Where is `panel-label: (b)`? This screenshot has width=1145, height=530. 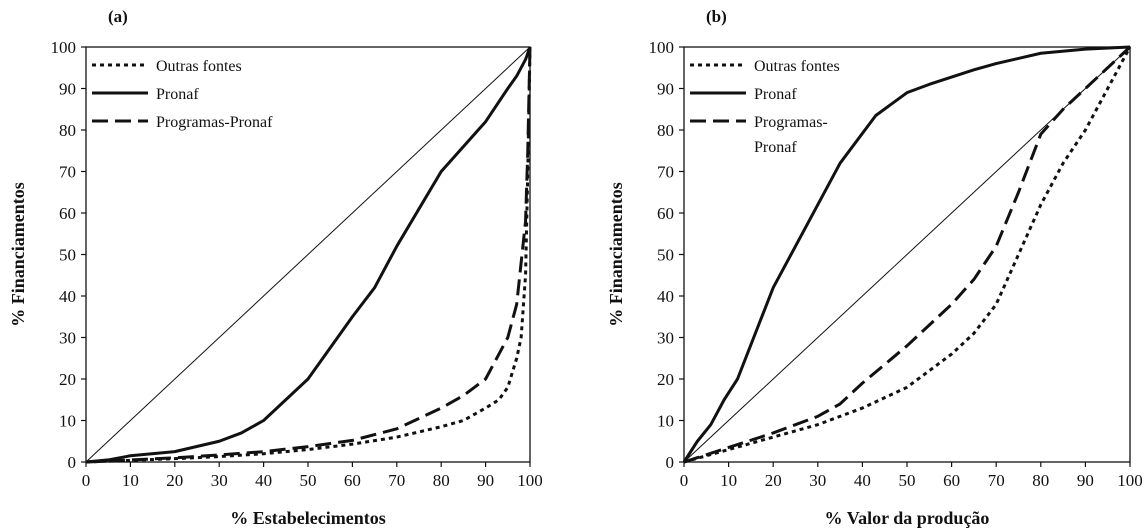 panel-label: (b) is located at coordinates (716, 16).